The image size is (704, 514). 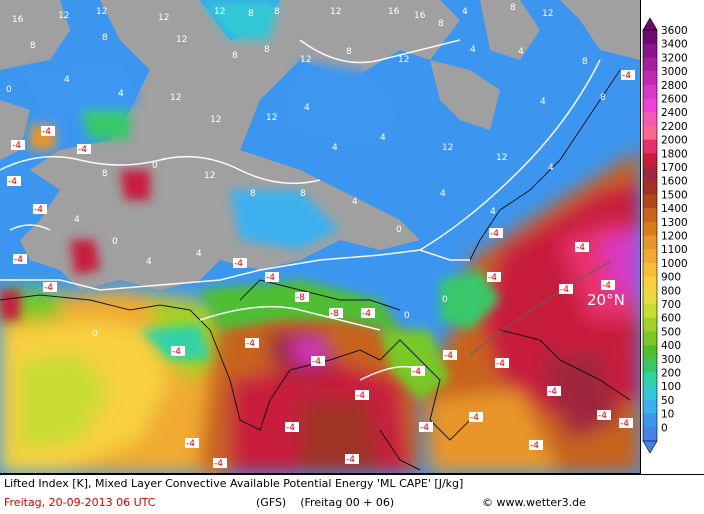 I want to click on legend-border, so click(x=650, y=235).